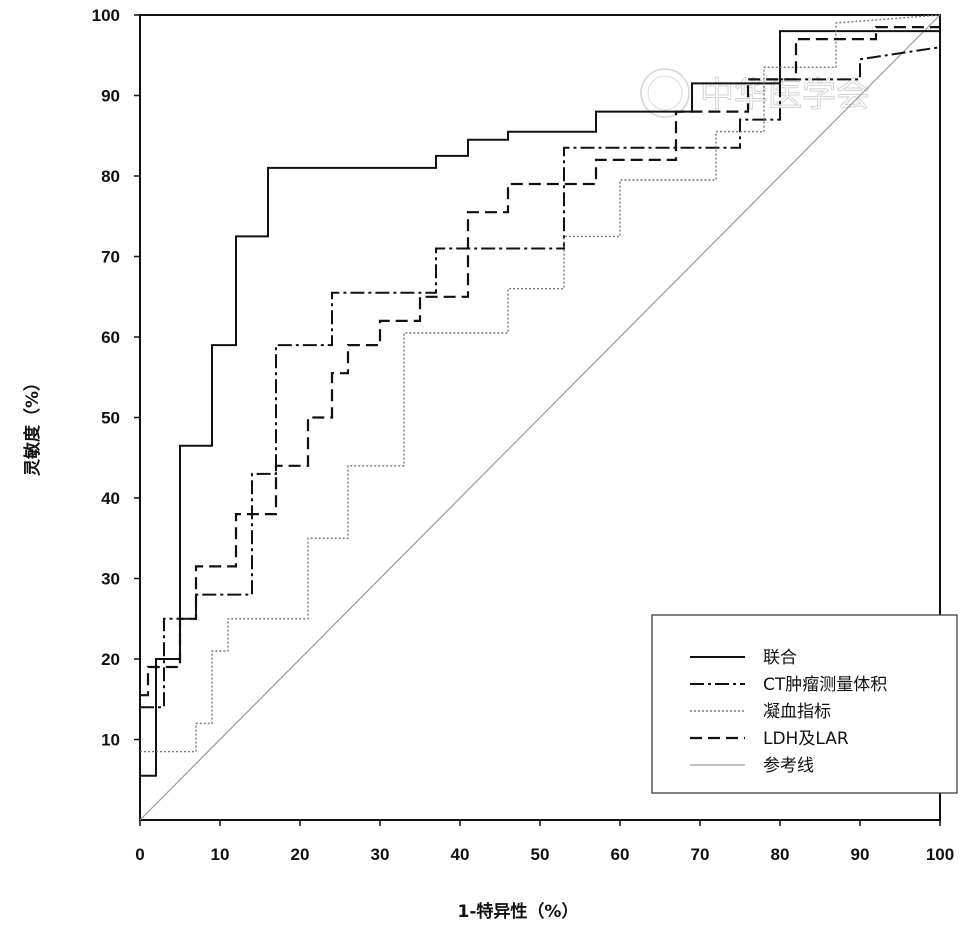 This screenshot has height=930, width=976. I want to click on x-tick-label: 0, so click(139, 854).